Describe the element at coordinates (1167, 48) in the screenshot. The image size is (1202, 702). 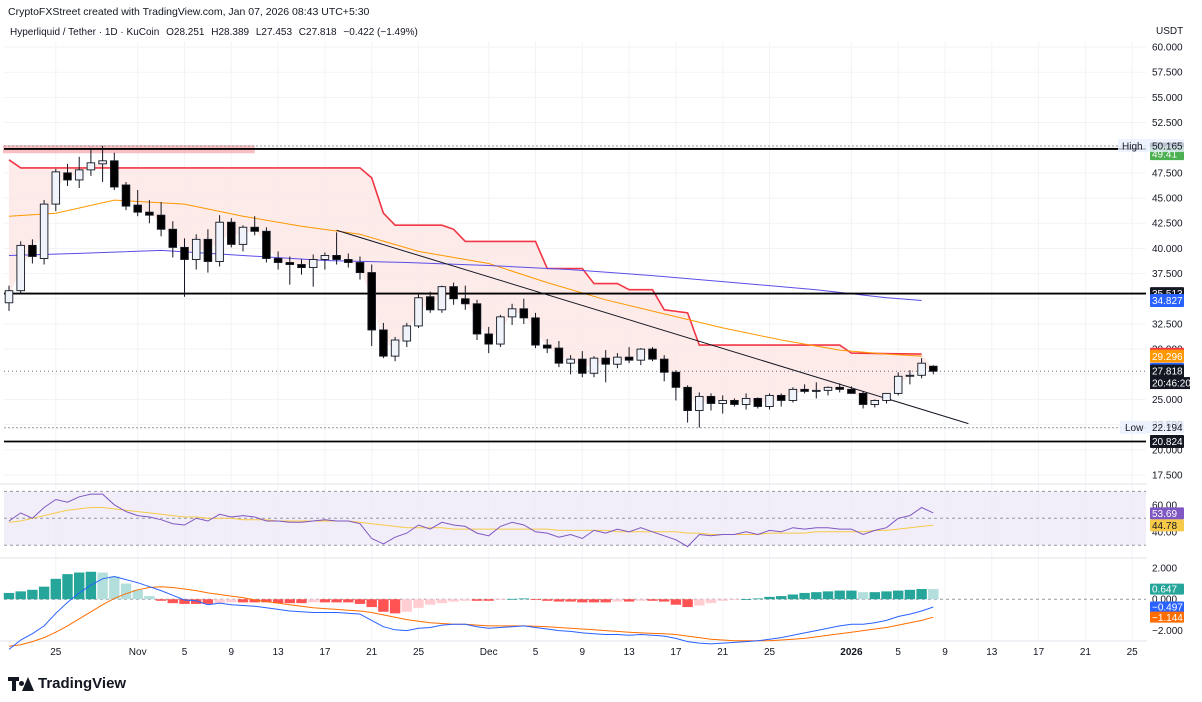
I see `price-tick-label: 60.000` at that location.